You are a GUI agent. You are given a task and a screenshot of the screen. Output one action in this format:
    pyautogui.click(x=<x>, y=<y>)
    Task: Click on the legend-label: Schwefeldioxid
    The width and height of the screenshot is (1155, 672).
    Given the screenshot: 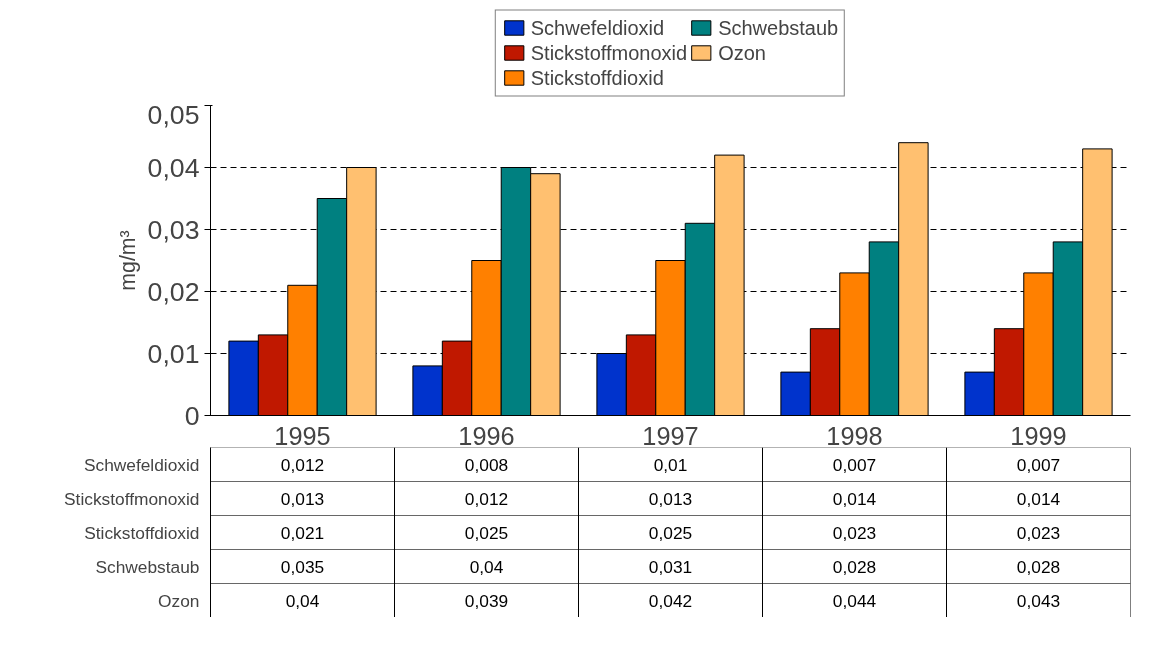 What is the action you would take?
    pyautogui.click(x=597, y=27)
    